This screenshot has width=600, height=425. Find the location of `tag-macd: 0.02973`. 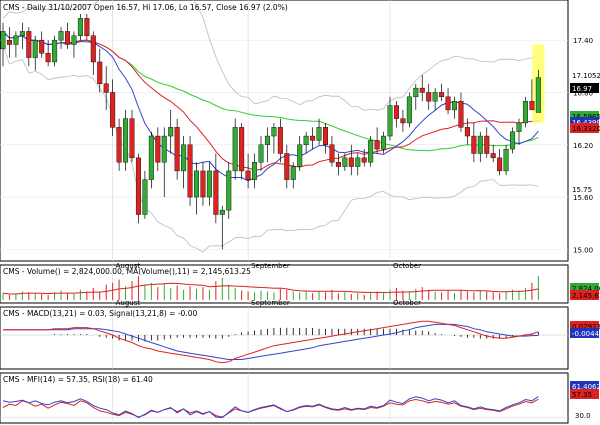

tag-macd: 0.02973 is located at coordinates (586, 327).